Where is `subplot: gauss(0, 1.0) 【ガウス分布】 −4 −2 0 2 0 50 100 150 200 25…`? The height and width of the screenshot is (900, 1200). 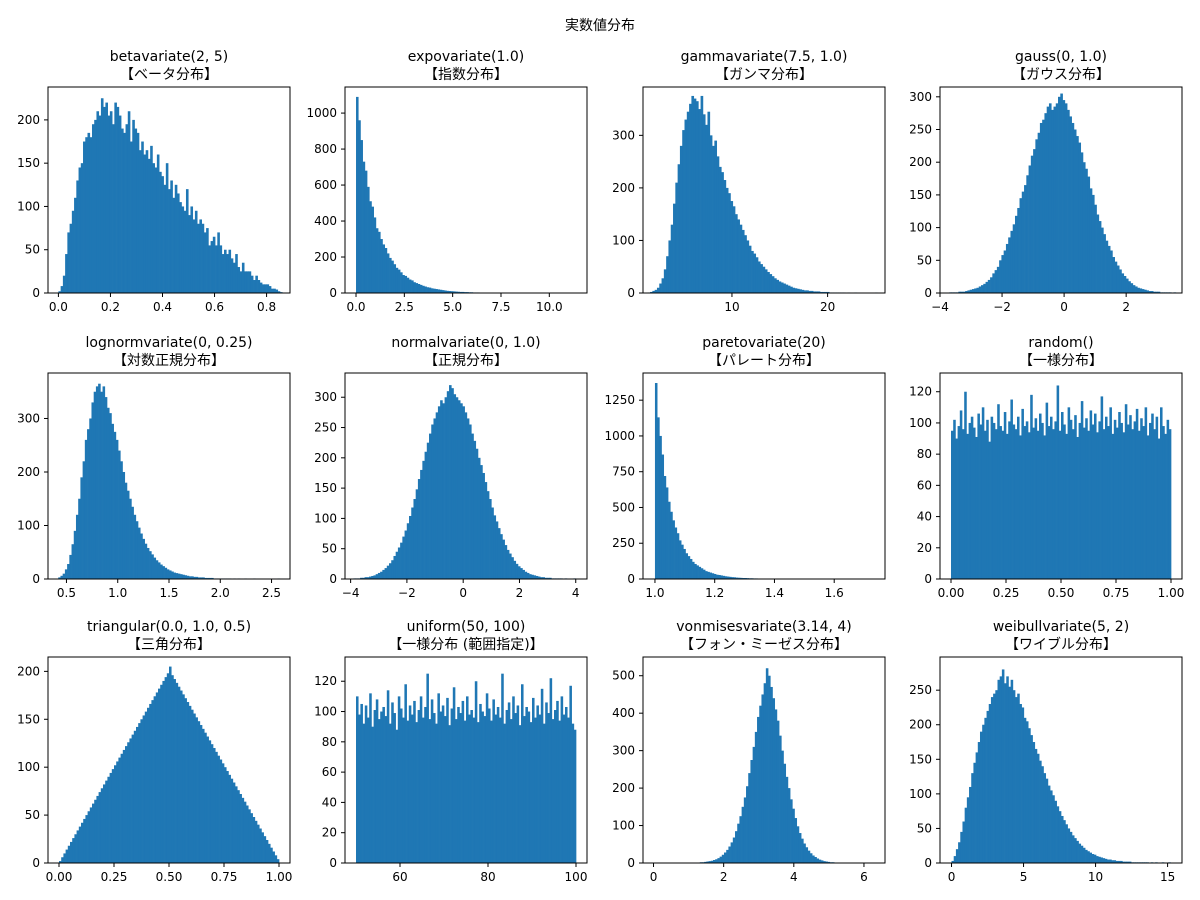 subplot: gauss(0, 1.0) 【ガウス分布】 −4 −2 0 2 0 50 100 150 200 25… is located at coordinates (1046, 181).